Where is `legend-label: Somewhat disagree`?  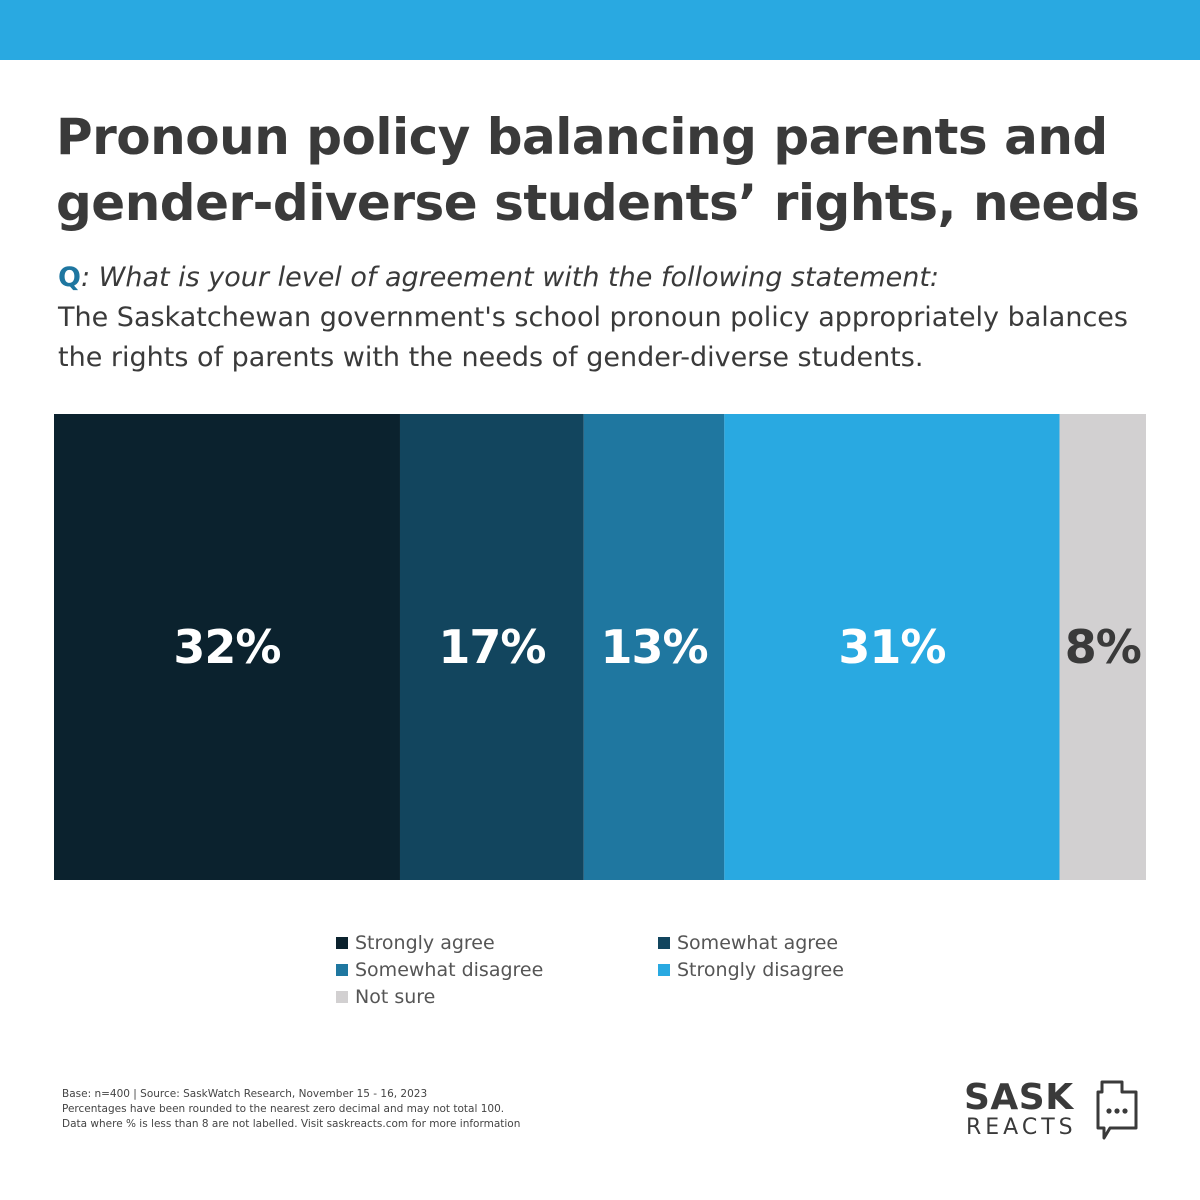
legend-label: Somewhat disagree is located at coordinates (449, 970).